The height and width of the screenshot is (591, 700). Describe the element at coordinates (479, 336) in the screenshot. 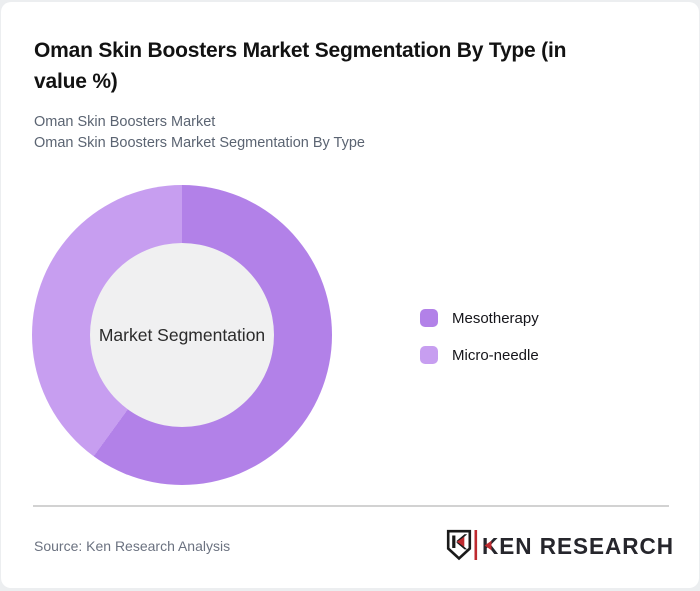

I see `chart-legend: Mesotherapy Micro-needle` at that location.